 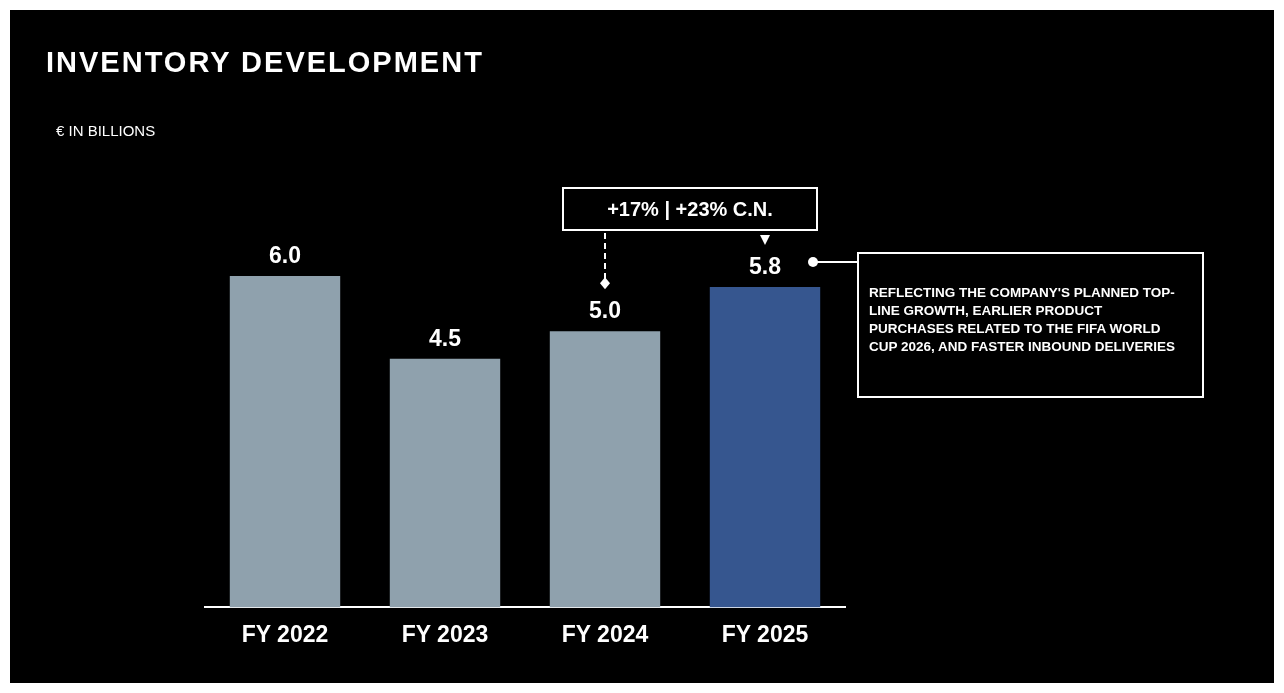 I want to click on data-label: 6.0, so click(x=285, y=254).